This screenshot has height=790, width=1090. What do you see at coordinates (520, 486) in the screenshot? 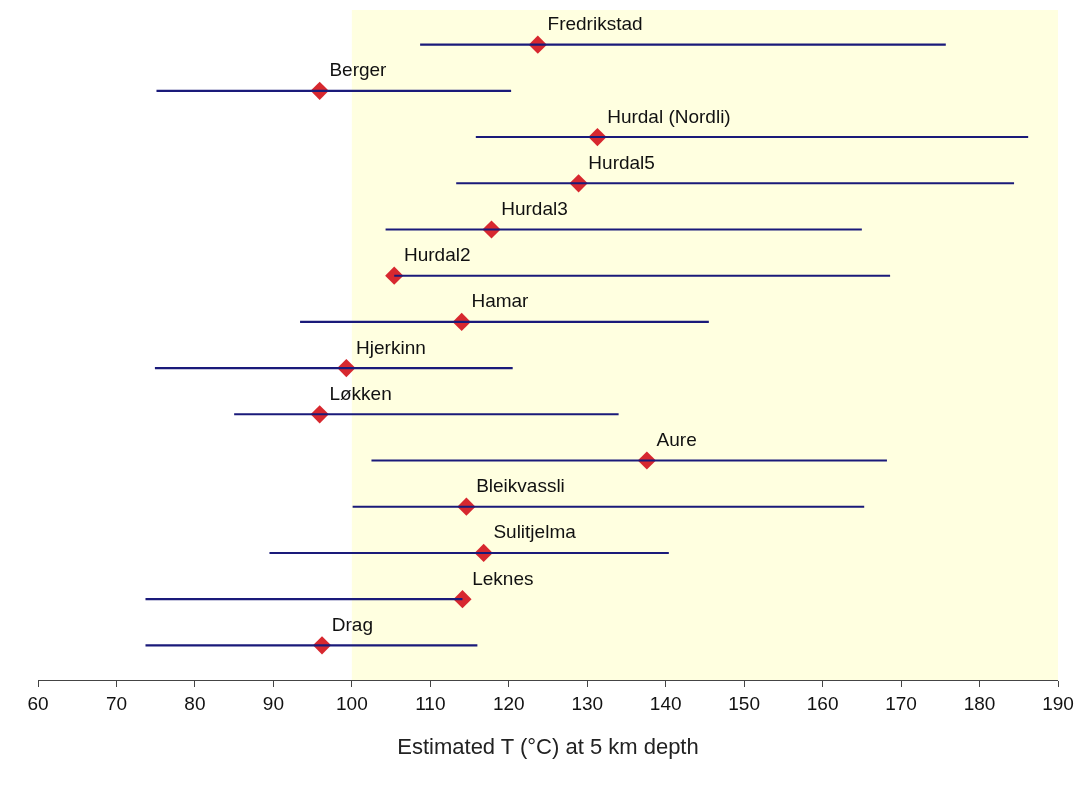
I see `y-tick-label: Bleikvassli` at bounding box center [520, 486].